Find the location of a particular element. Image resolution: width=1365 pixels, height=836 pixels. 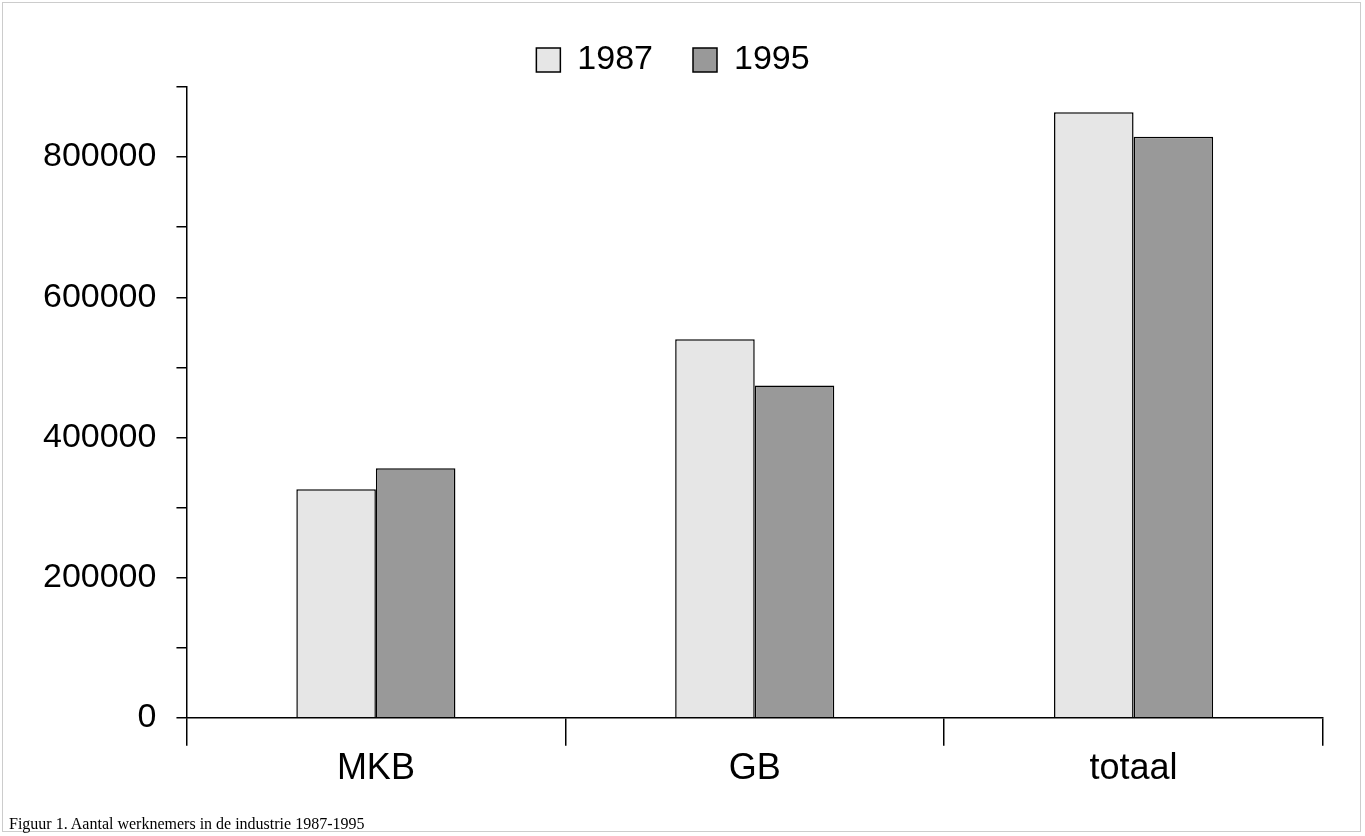

x-tick-label: MKB is located at coordinates (375, 767).